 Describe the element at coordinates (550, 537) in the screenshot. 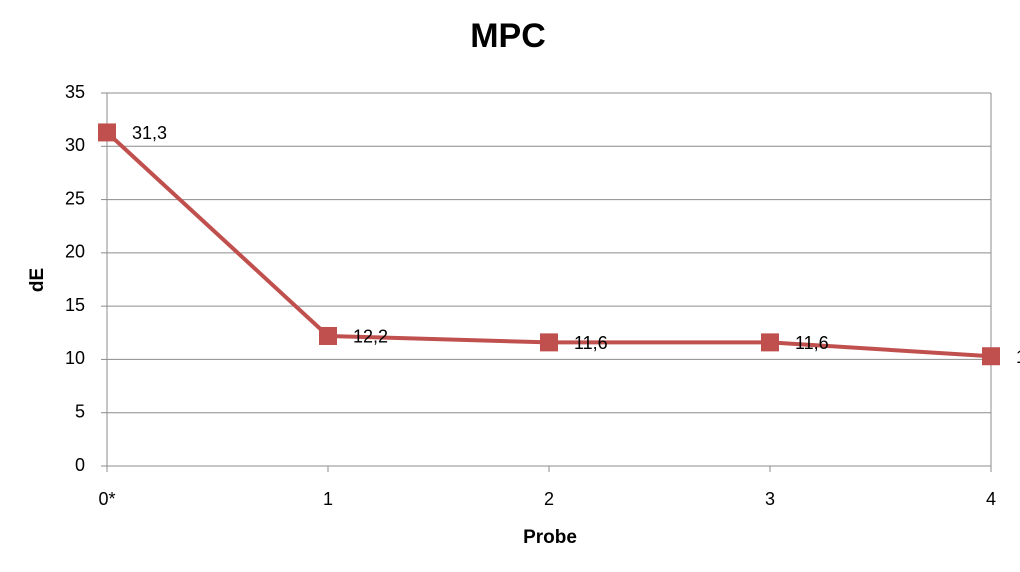

I see `x-axis-title: Probe` at that location.